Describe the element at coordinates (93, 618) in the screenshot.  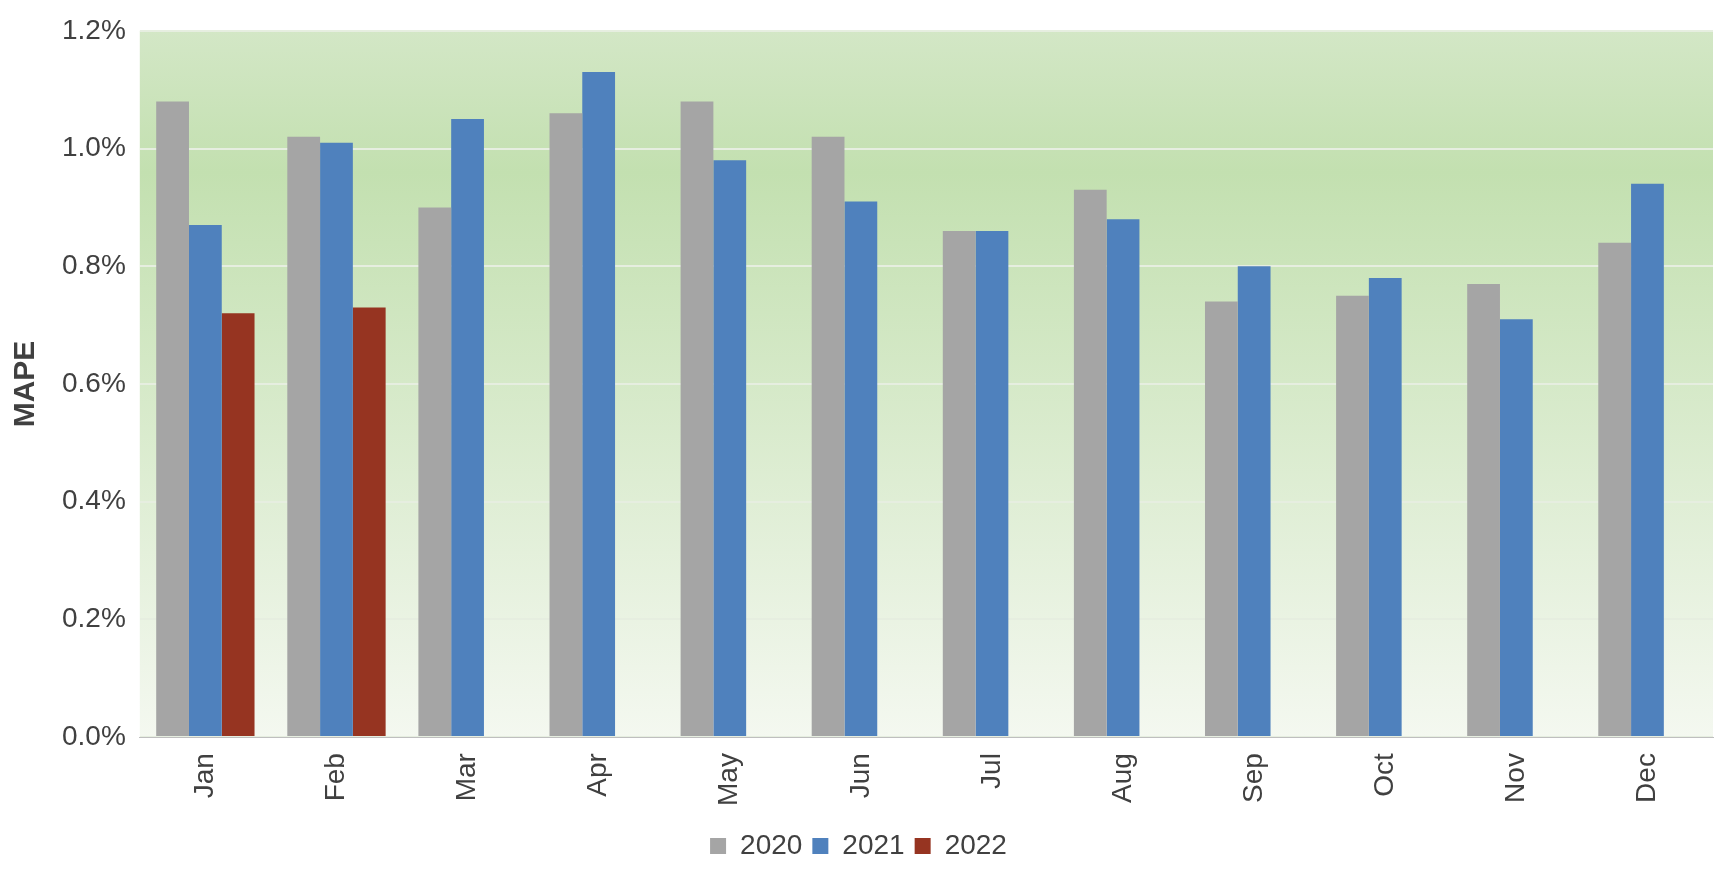
I see `y-tick-label: 0.2%` at that location.